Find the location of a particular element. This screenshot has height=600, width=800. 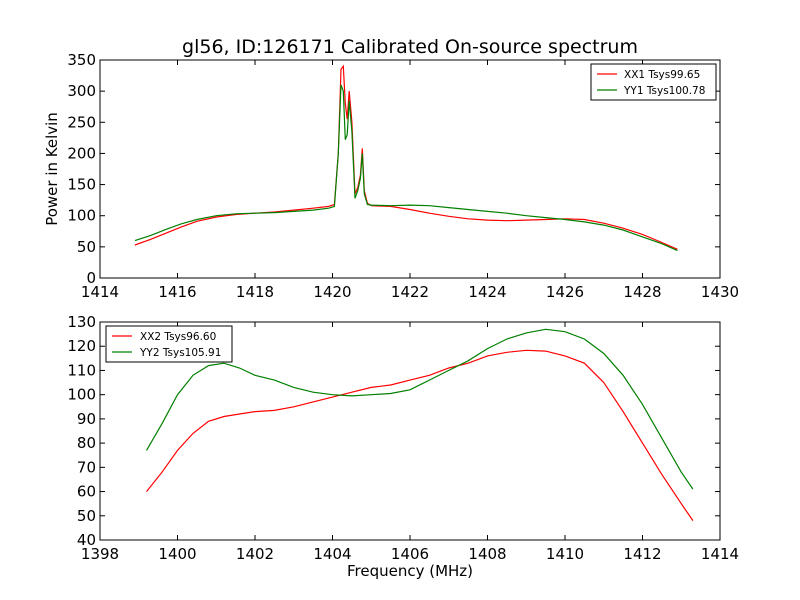

top-y-axis-label: Power in Kelvin is located at coordinates (52, 169).